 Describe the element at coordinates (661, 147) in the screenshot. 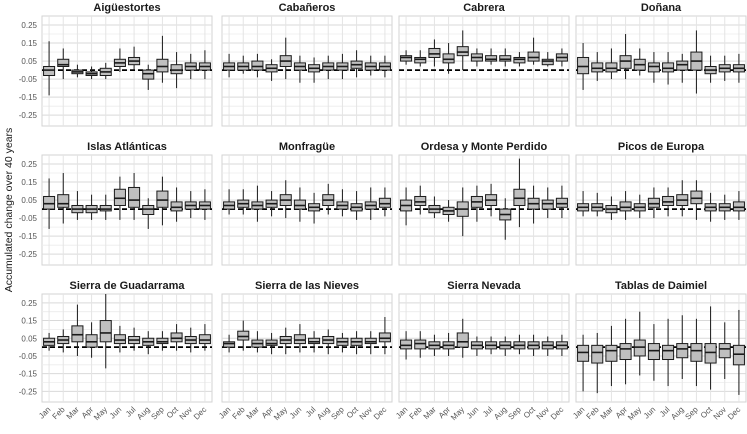

I see `panel-title: Picos de Europa` at that location.